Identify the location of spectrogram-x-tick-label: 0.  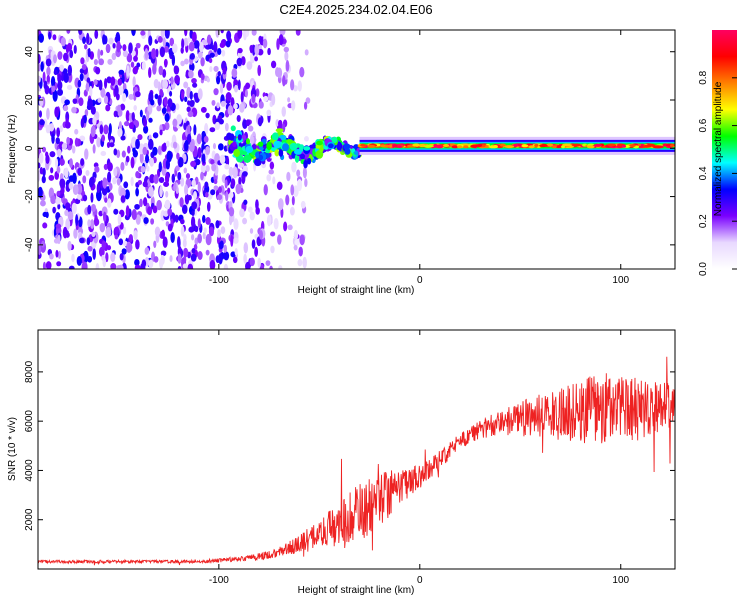
(420, 280).